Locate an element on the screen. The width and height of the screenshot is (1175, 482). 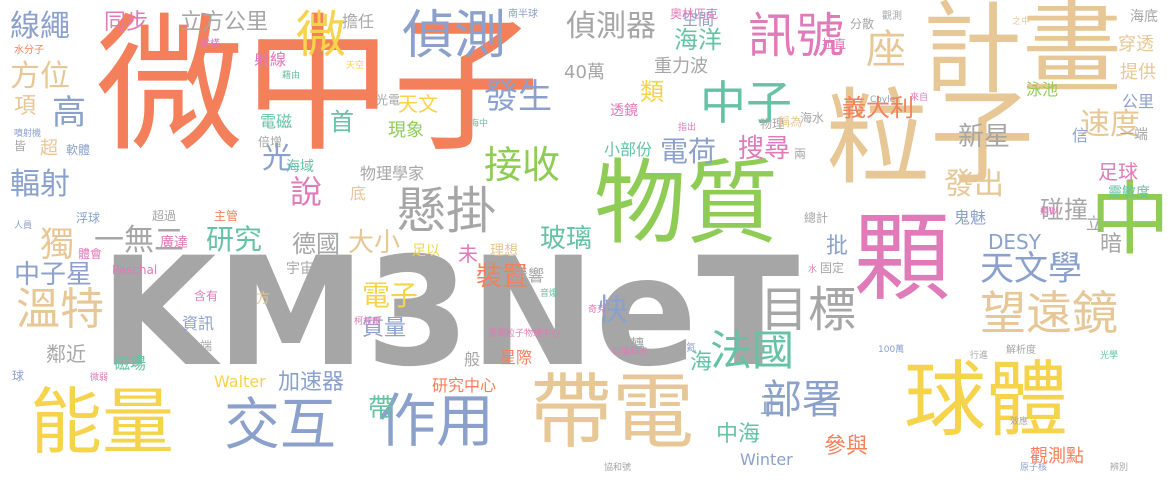
word-charge: 電荷 is located at coordinates (688, 151).